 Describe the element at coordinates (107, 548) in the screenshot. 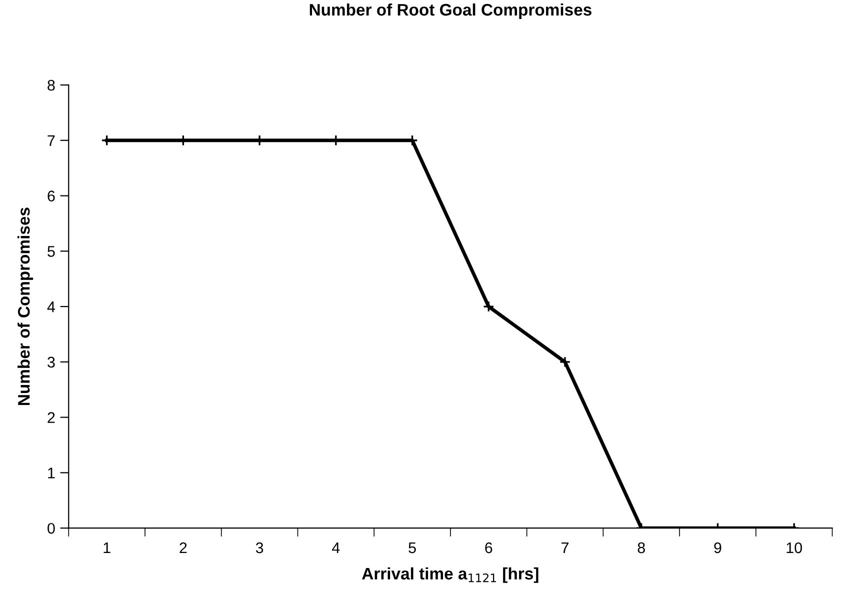

I see `x-tick-label: 1` at that location.